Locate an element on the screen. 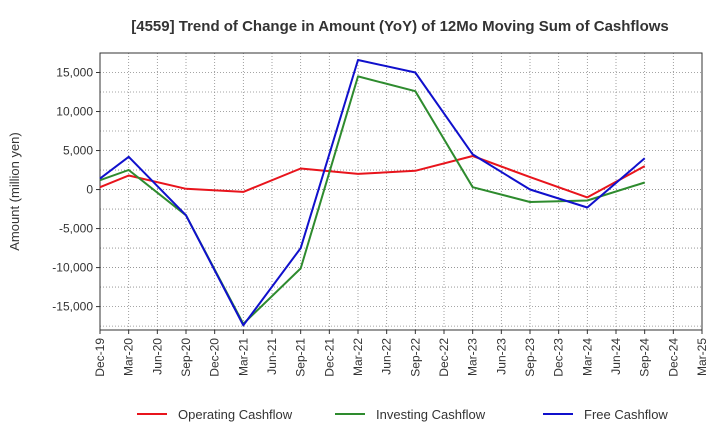 The height and width of the screenshot is (440, 720). x-tick-label: Dec-23 is located at coordinates (559, 357).